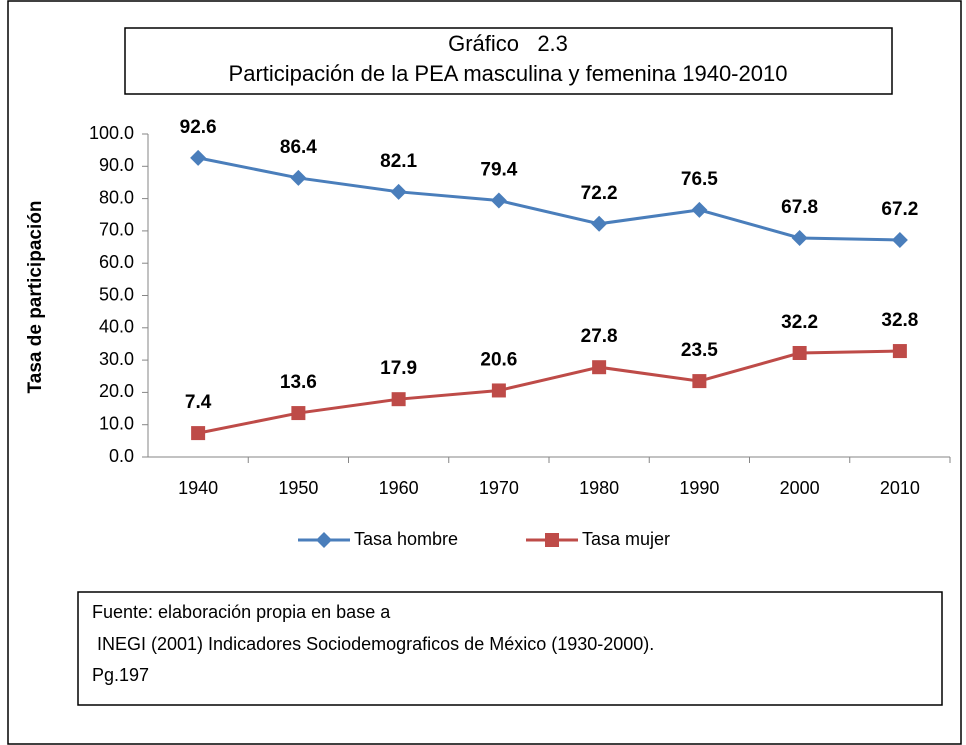  Describe the element at coordinates (800, 488) in the screenshot. I see `x-tick-label: 2000` at that location.